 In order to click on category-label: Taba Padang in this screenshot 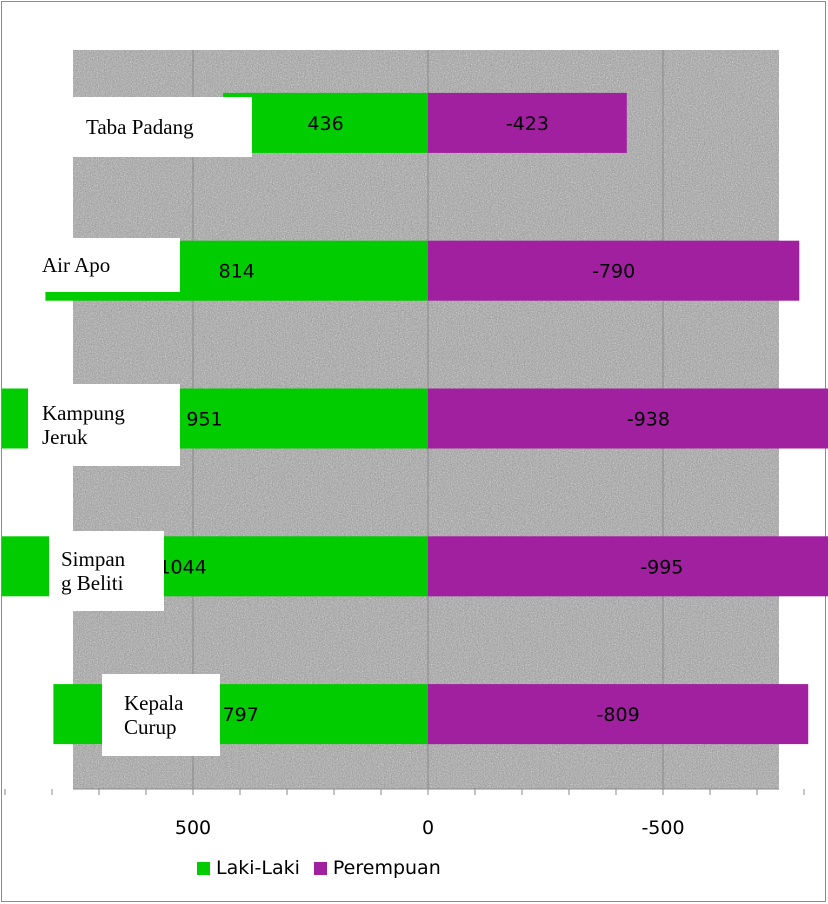, I will do `click(162, 127)`.